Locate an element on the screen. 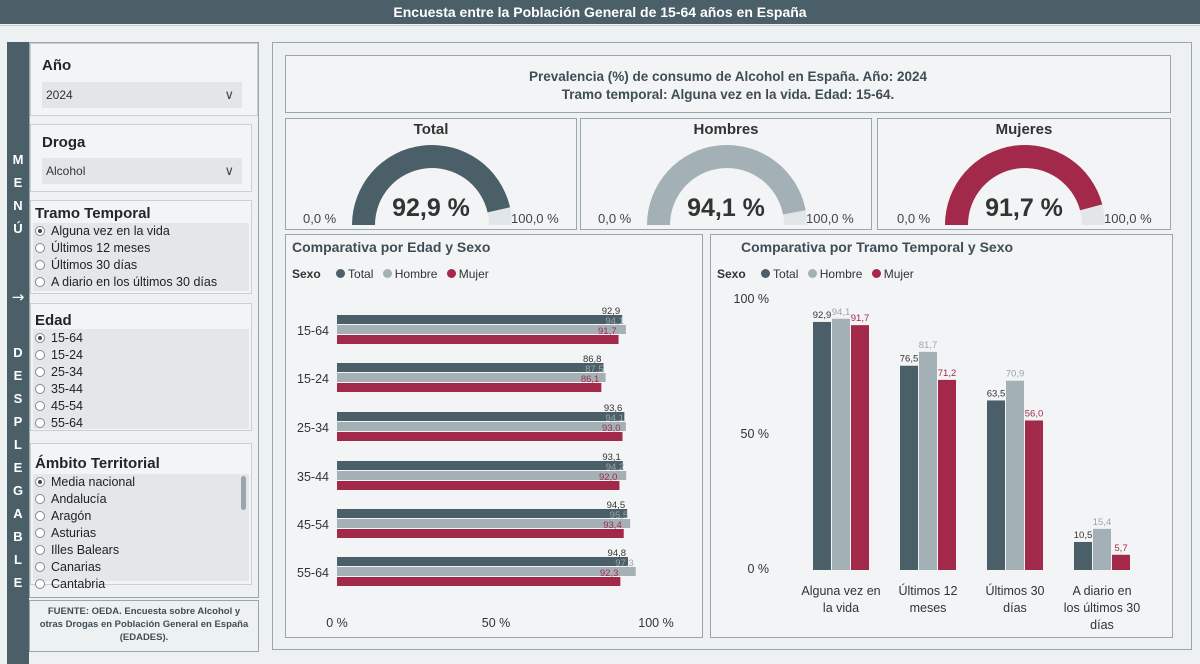 This screenshot has height=664, width=1200. data-label: 15,4 is located at coordinates (1102, 522).